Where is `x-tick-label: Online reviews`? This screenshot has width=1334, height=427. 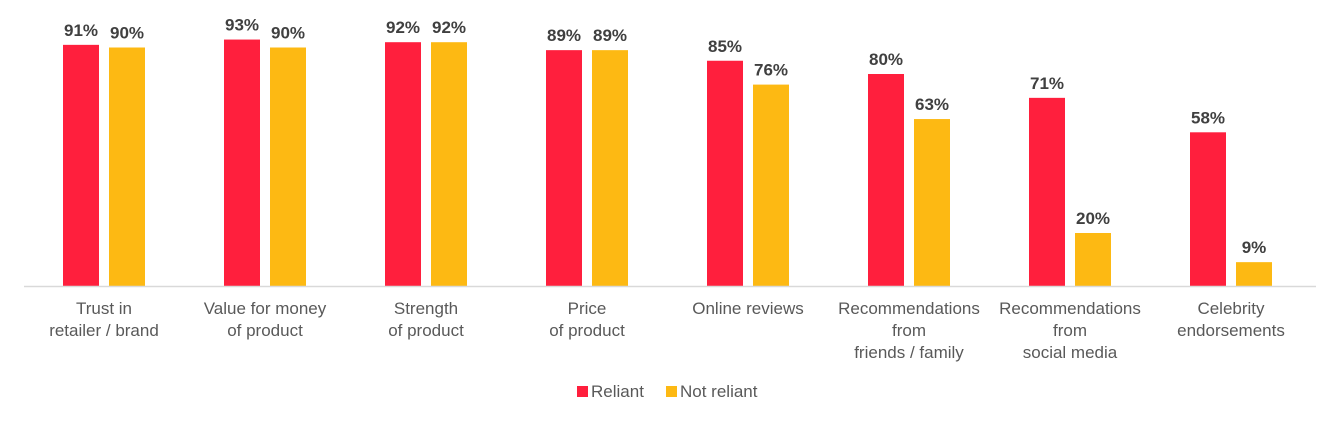
x-tick-label: Online reviews is located at coordinates (748, 308).